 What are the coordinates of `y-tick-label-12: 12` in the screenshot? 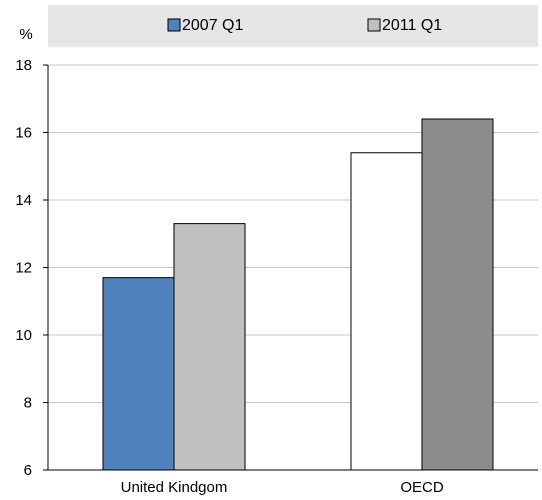 It's located at (23, 268).